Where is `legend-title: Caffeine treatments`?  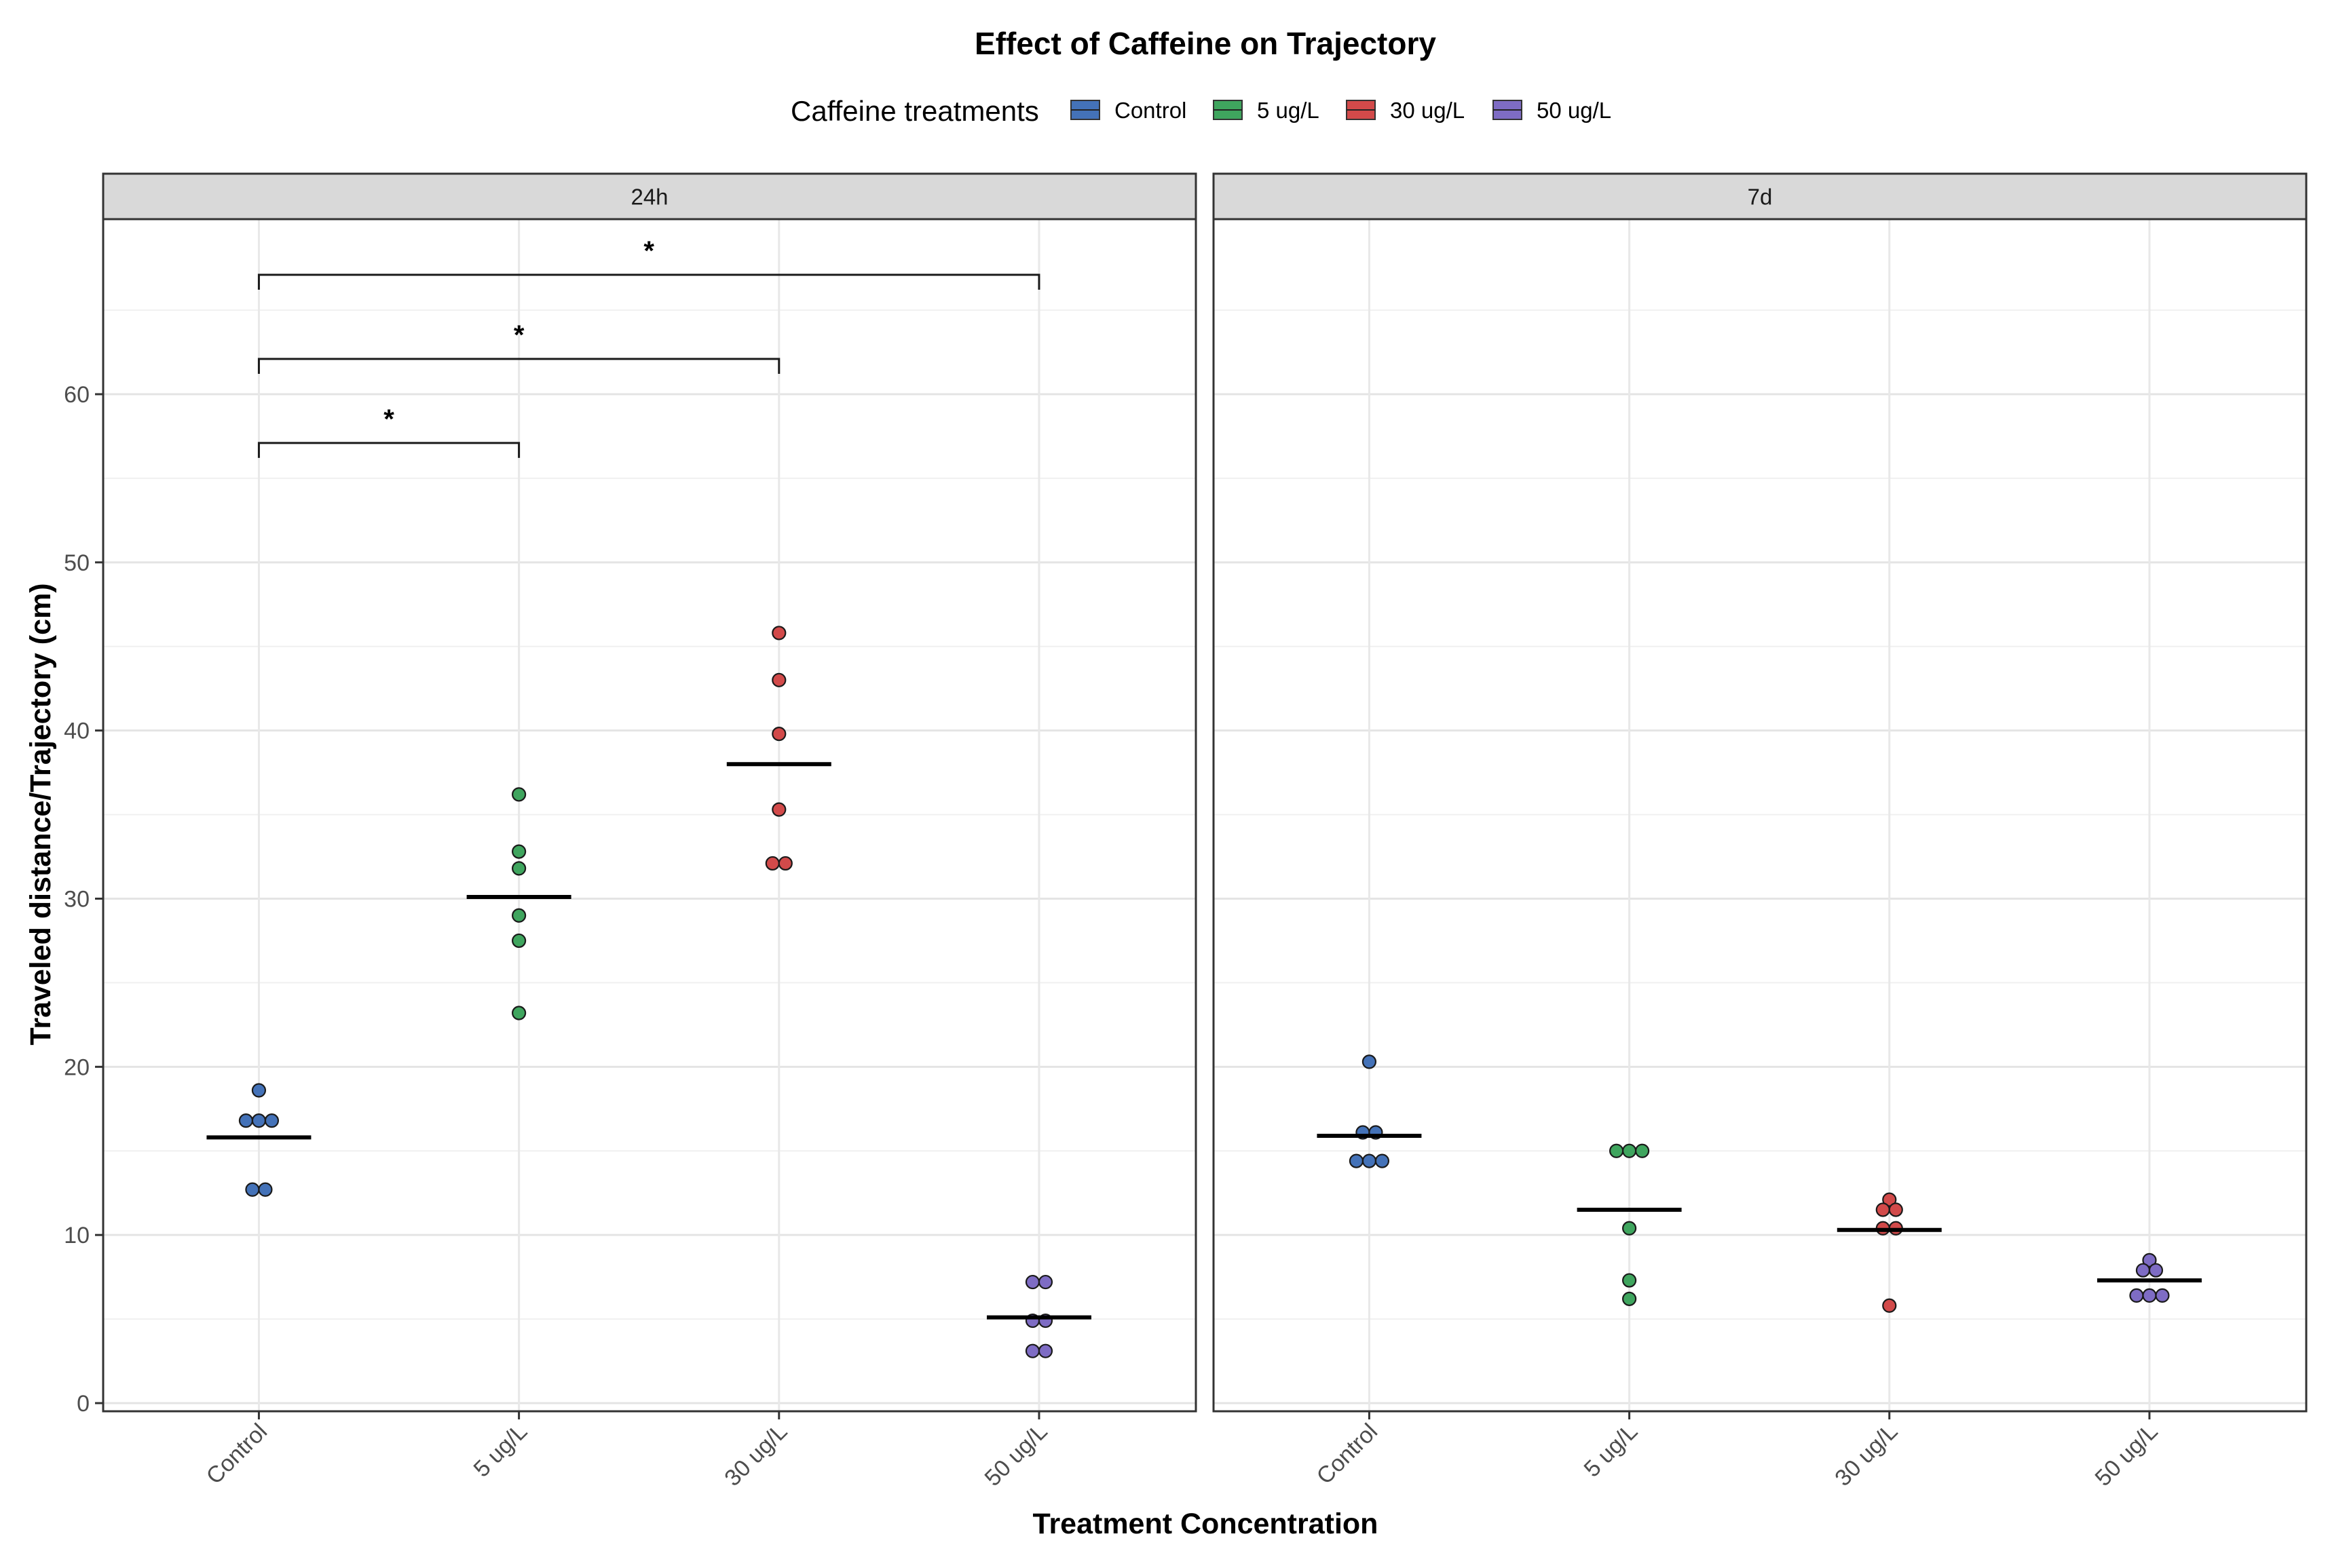
legend-title: Caffeine treatments is located at coordinates (915, 111).